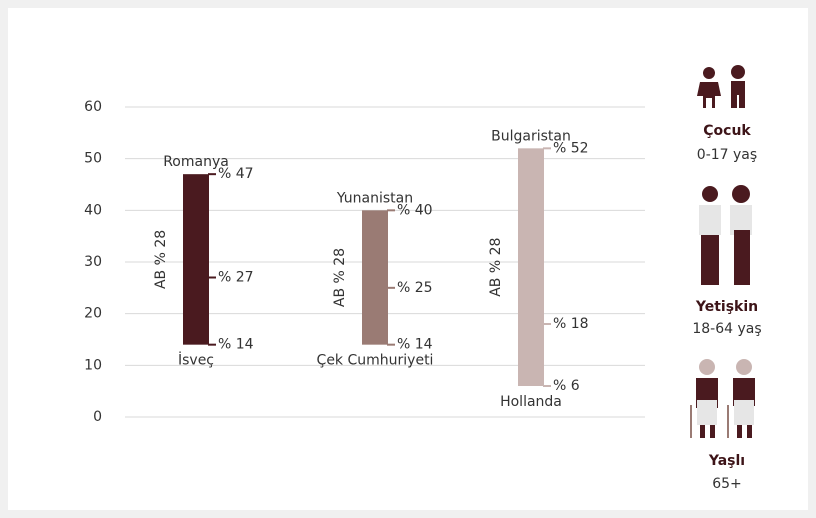 This screenshot has height=518, width=816. I want to click on value-label: % 6, so click(566, 386).